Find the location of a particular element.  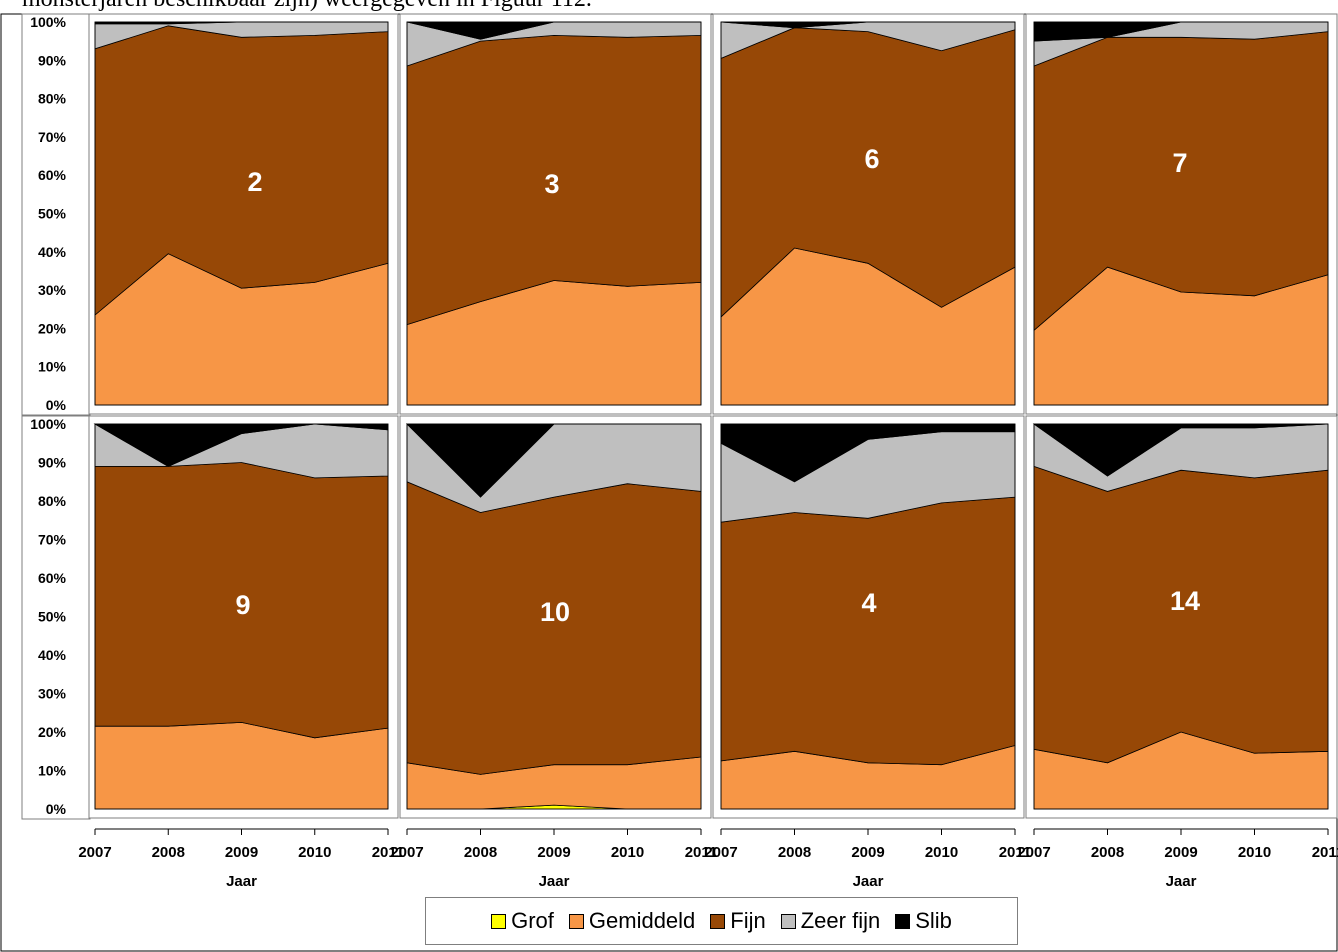

panel-label: 4 is located at coordinates (868, 603).